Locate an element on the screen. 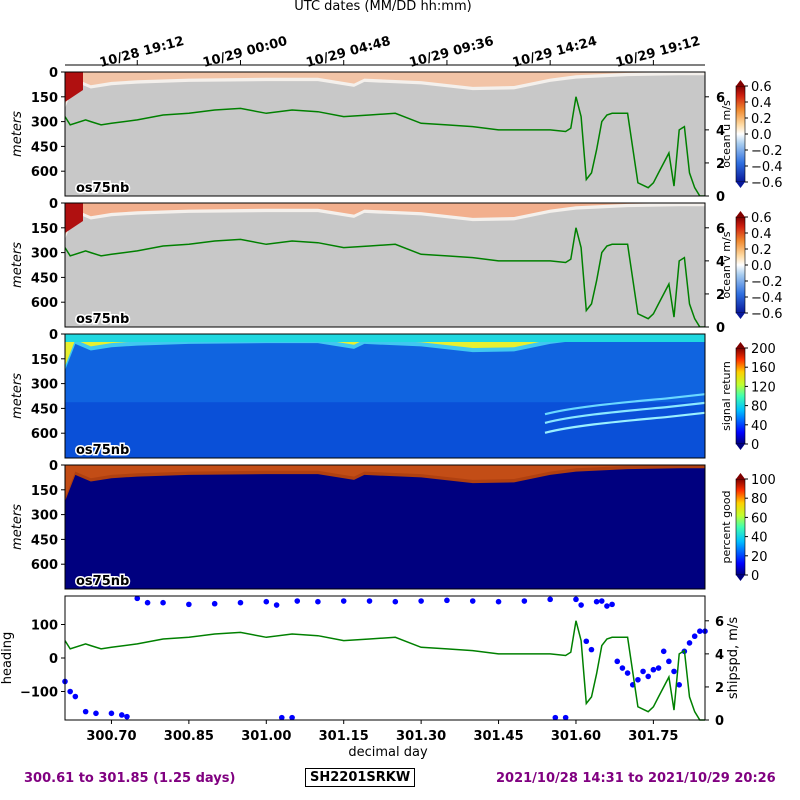 The width and height of the screenshot is (800, 800). x-tick-label: 301.45 is located at coordinates (498, 736).